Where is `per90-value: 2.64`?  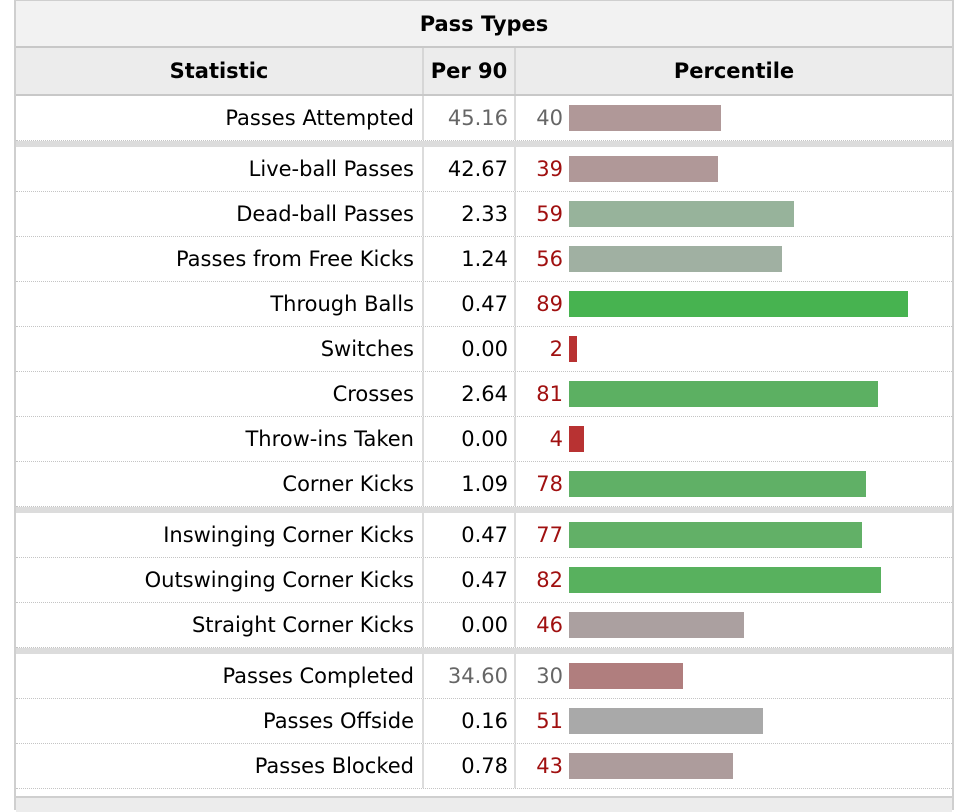
per90-value: 2.64 is located at coordinates (469, 394).